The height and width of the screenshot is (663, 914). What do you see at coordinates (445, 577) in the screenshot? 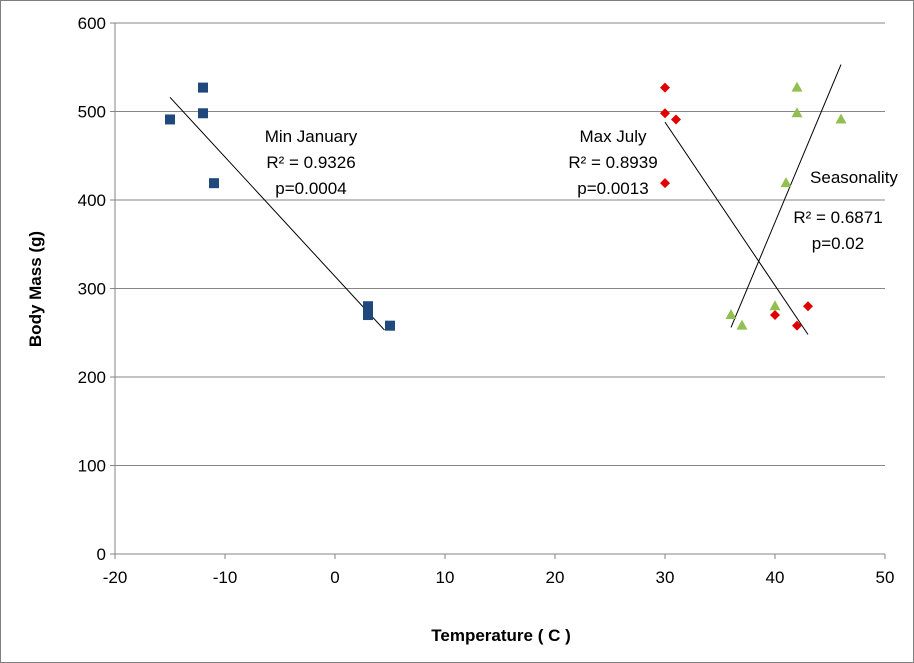
I see `x-tick-label: 10` at bounding box center [445, 577].